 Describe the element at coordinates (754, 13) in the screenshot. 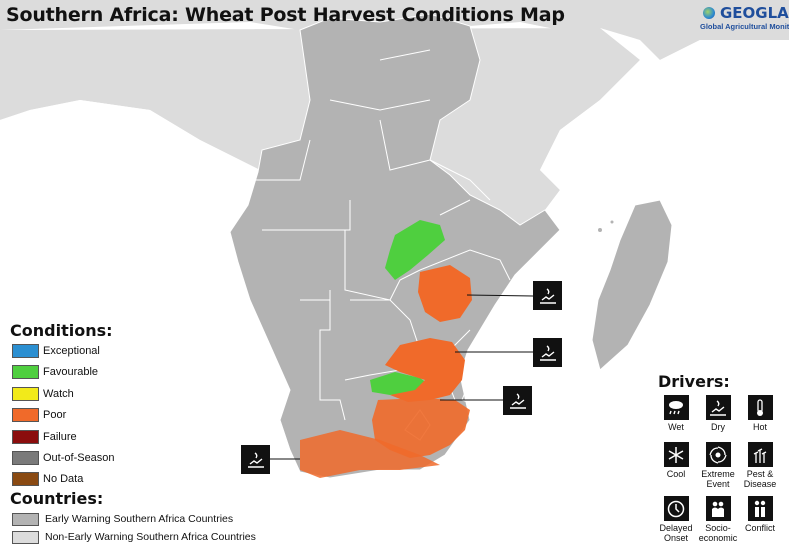

I see `logo-word: GEOGLAM` at that location.